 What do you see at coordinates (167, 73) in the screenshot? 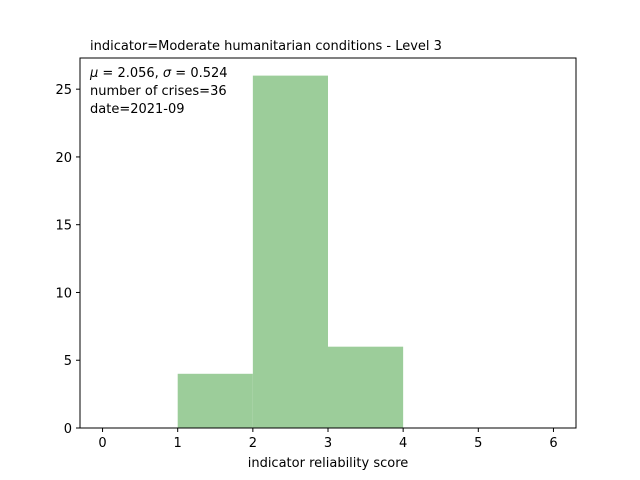
I see `sigma-symbol: σ` at bounding box center [167, 73].